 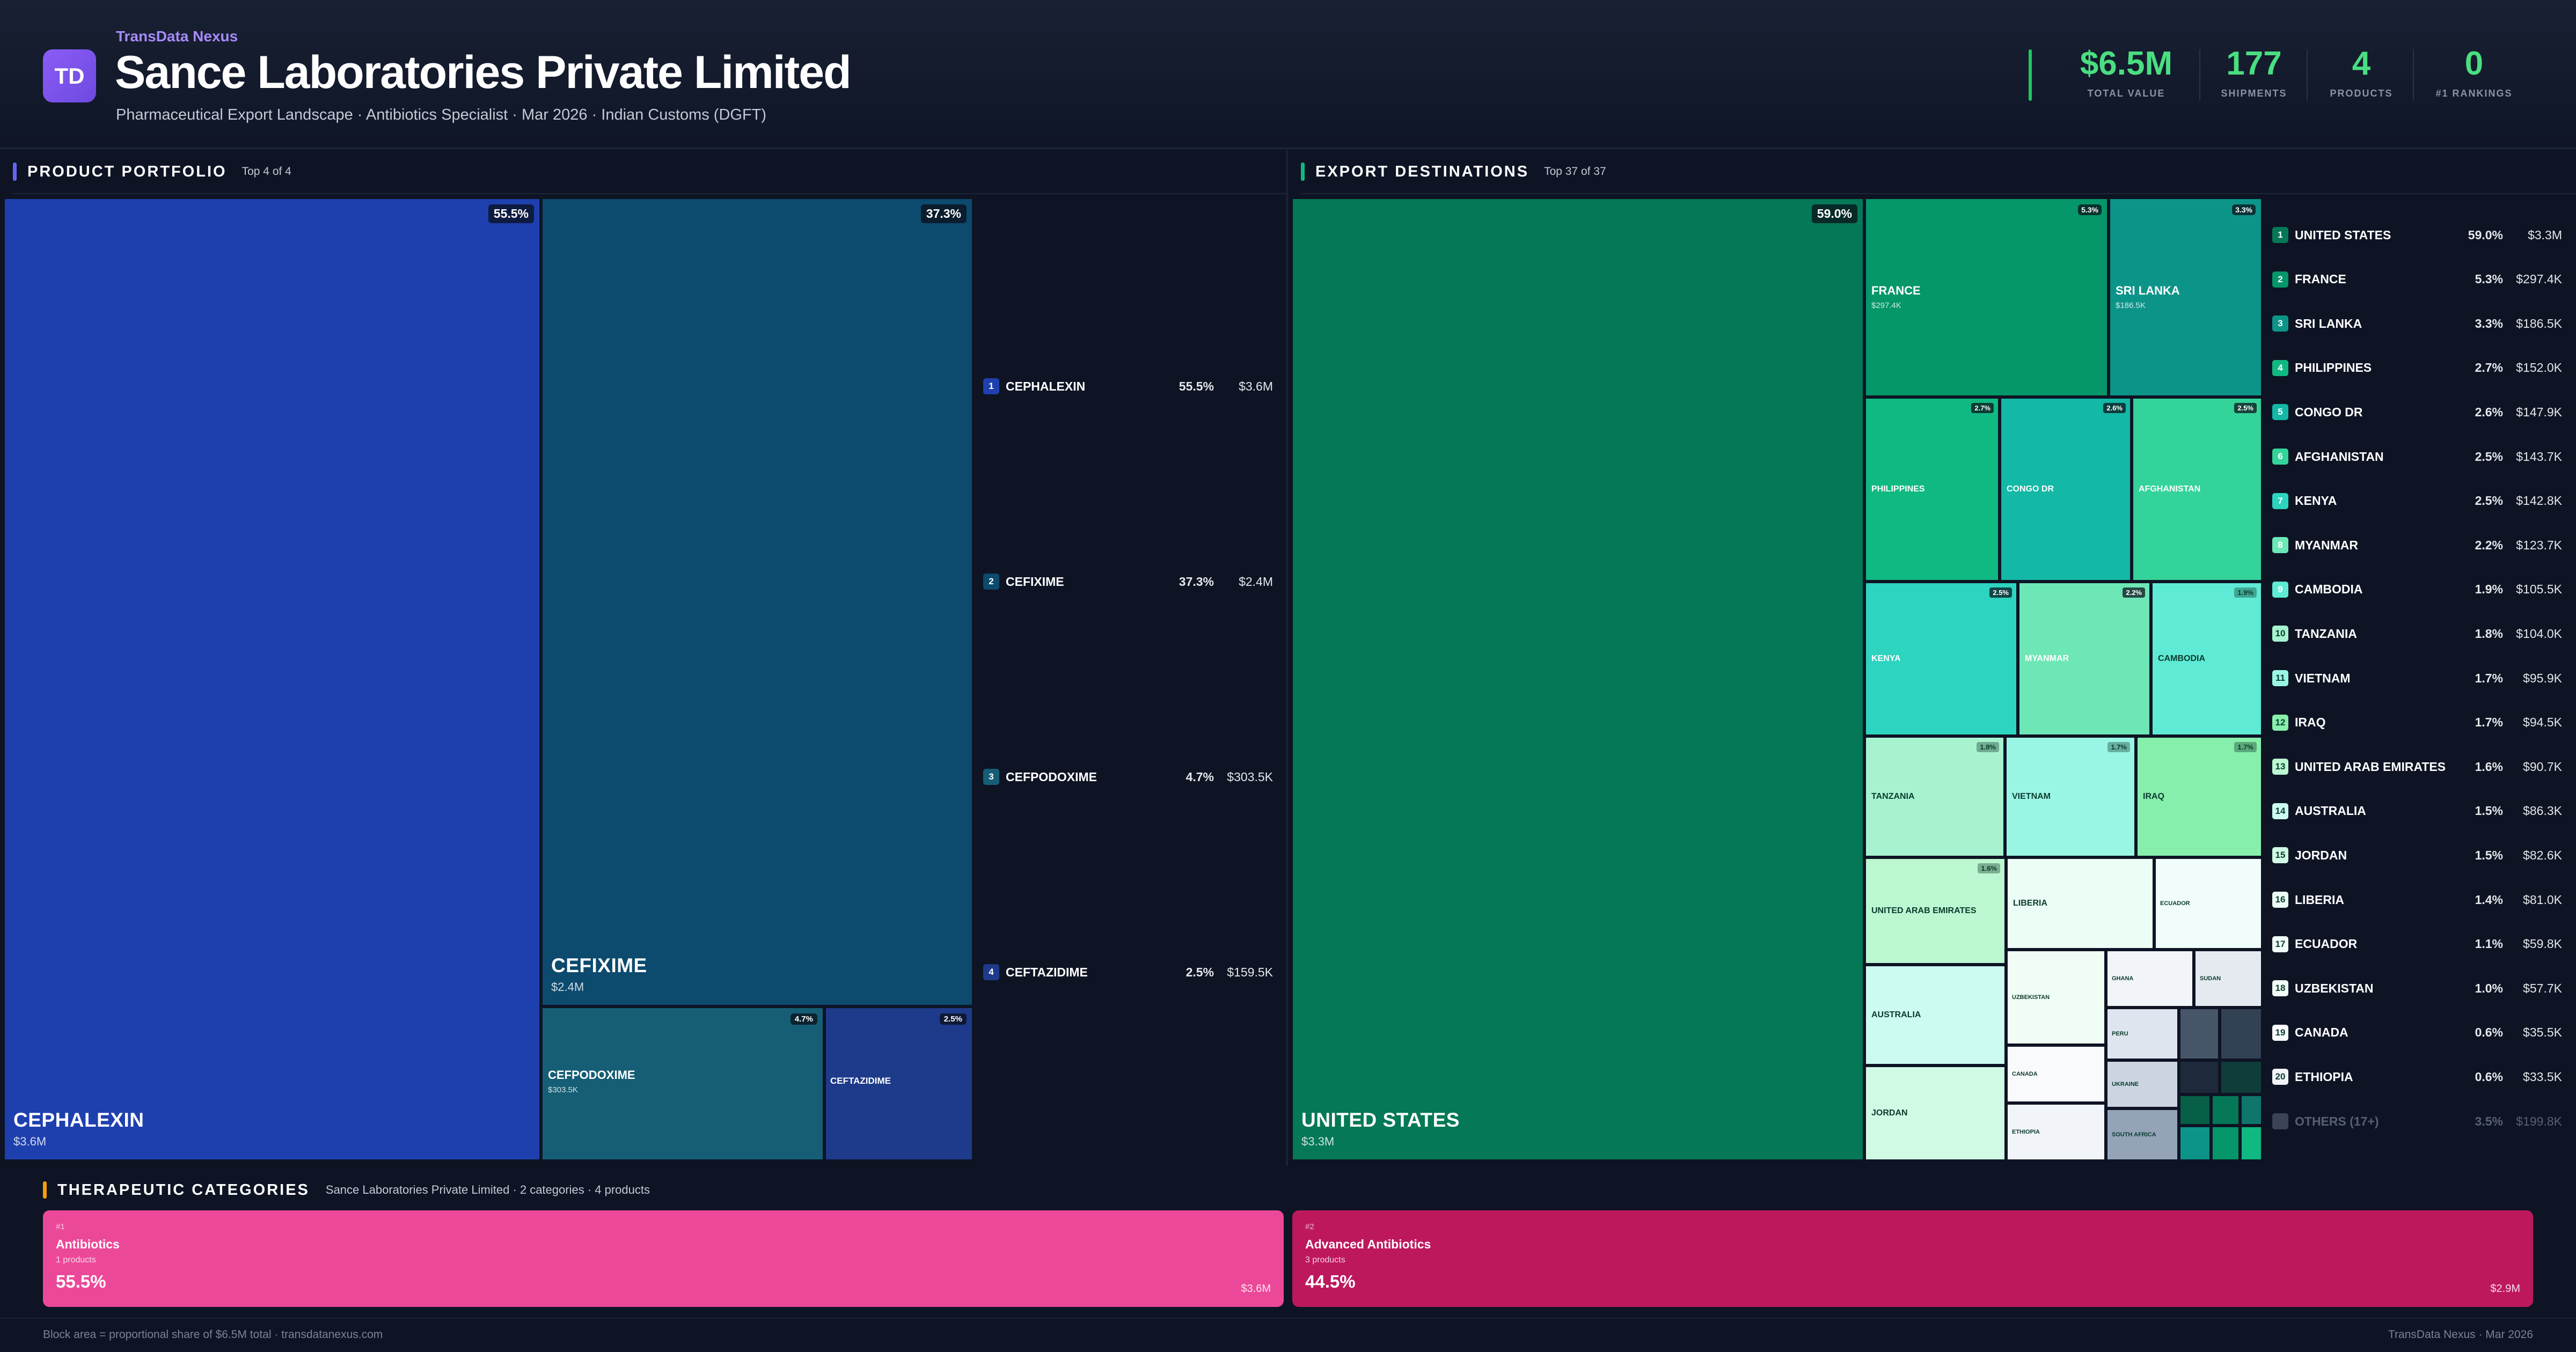 What do you see at coordinates (1934, 796) in the screenshot?
I see `dest-tile-tanzania: 1.8% TANZANIA` at bounding box center [1934, 796].